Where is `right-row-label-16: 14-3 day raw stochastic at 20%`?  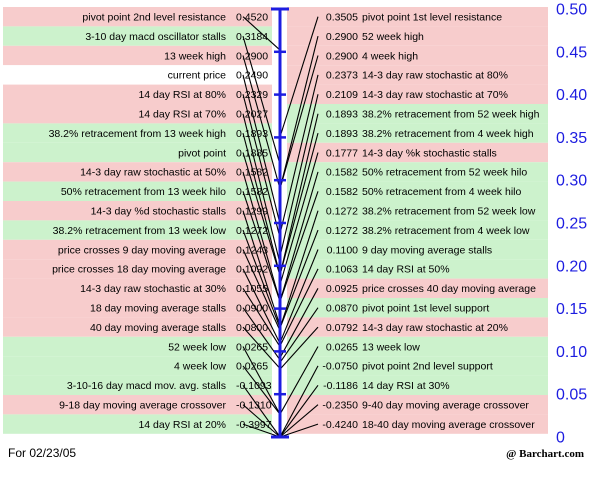 right-row-label-16: 14-3 day raw stochastic at 20% is located at coordinates (435, 328).